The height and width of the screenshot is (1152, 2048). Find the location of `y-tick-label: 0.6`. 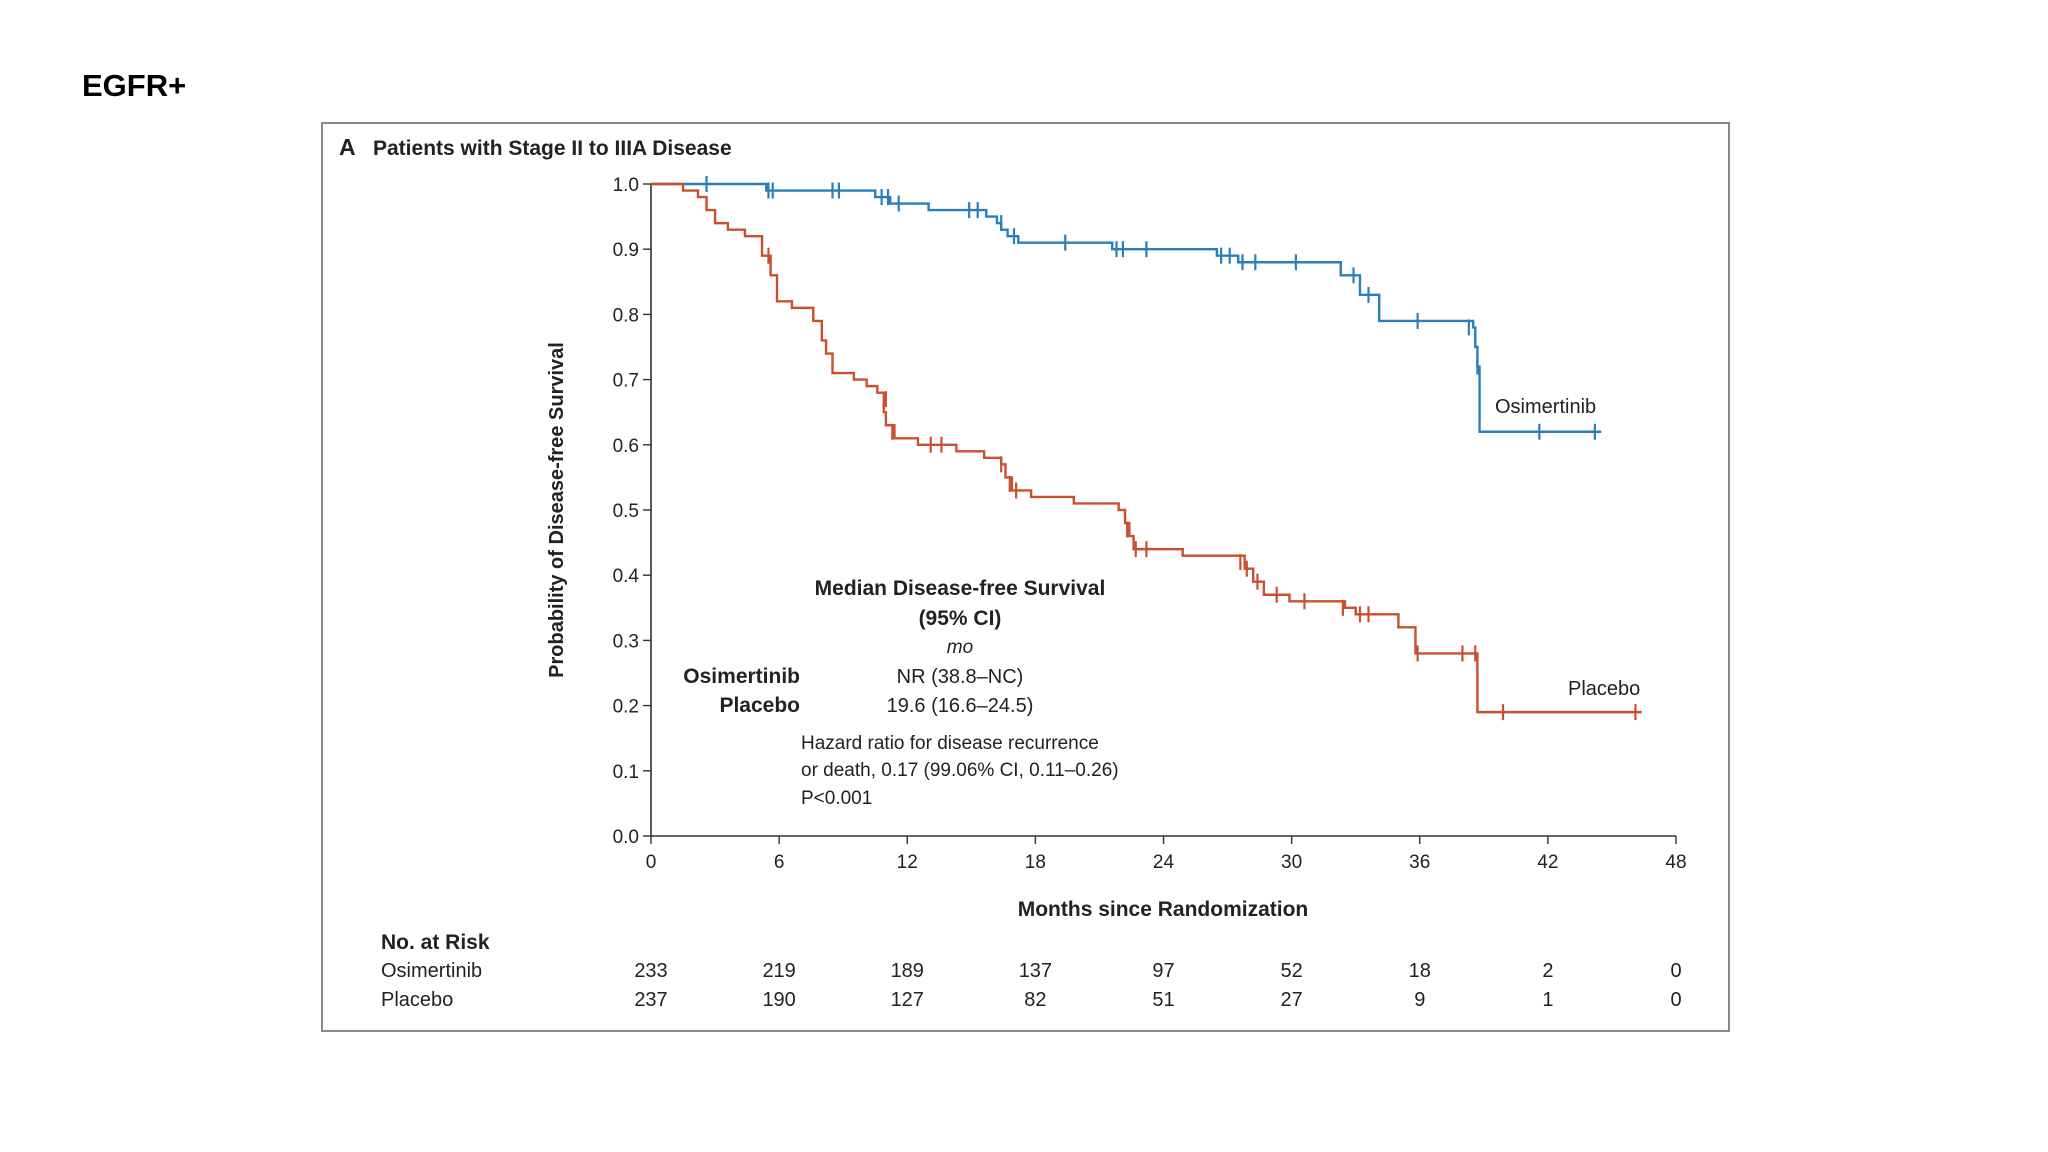

y-tick-label: 0.6 is located at coordinates (626, 446).